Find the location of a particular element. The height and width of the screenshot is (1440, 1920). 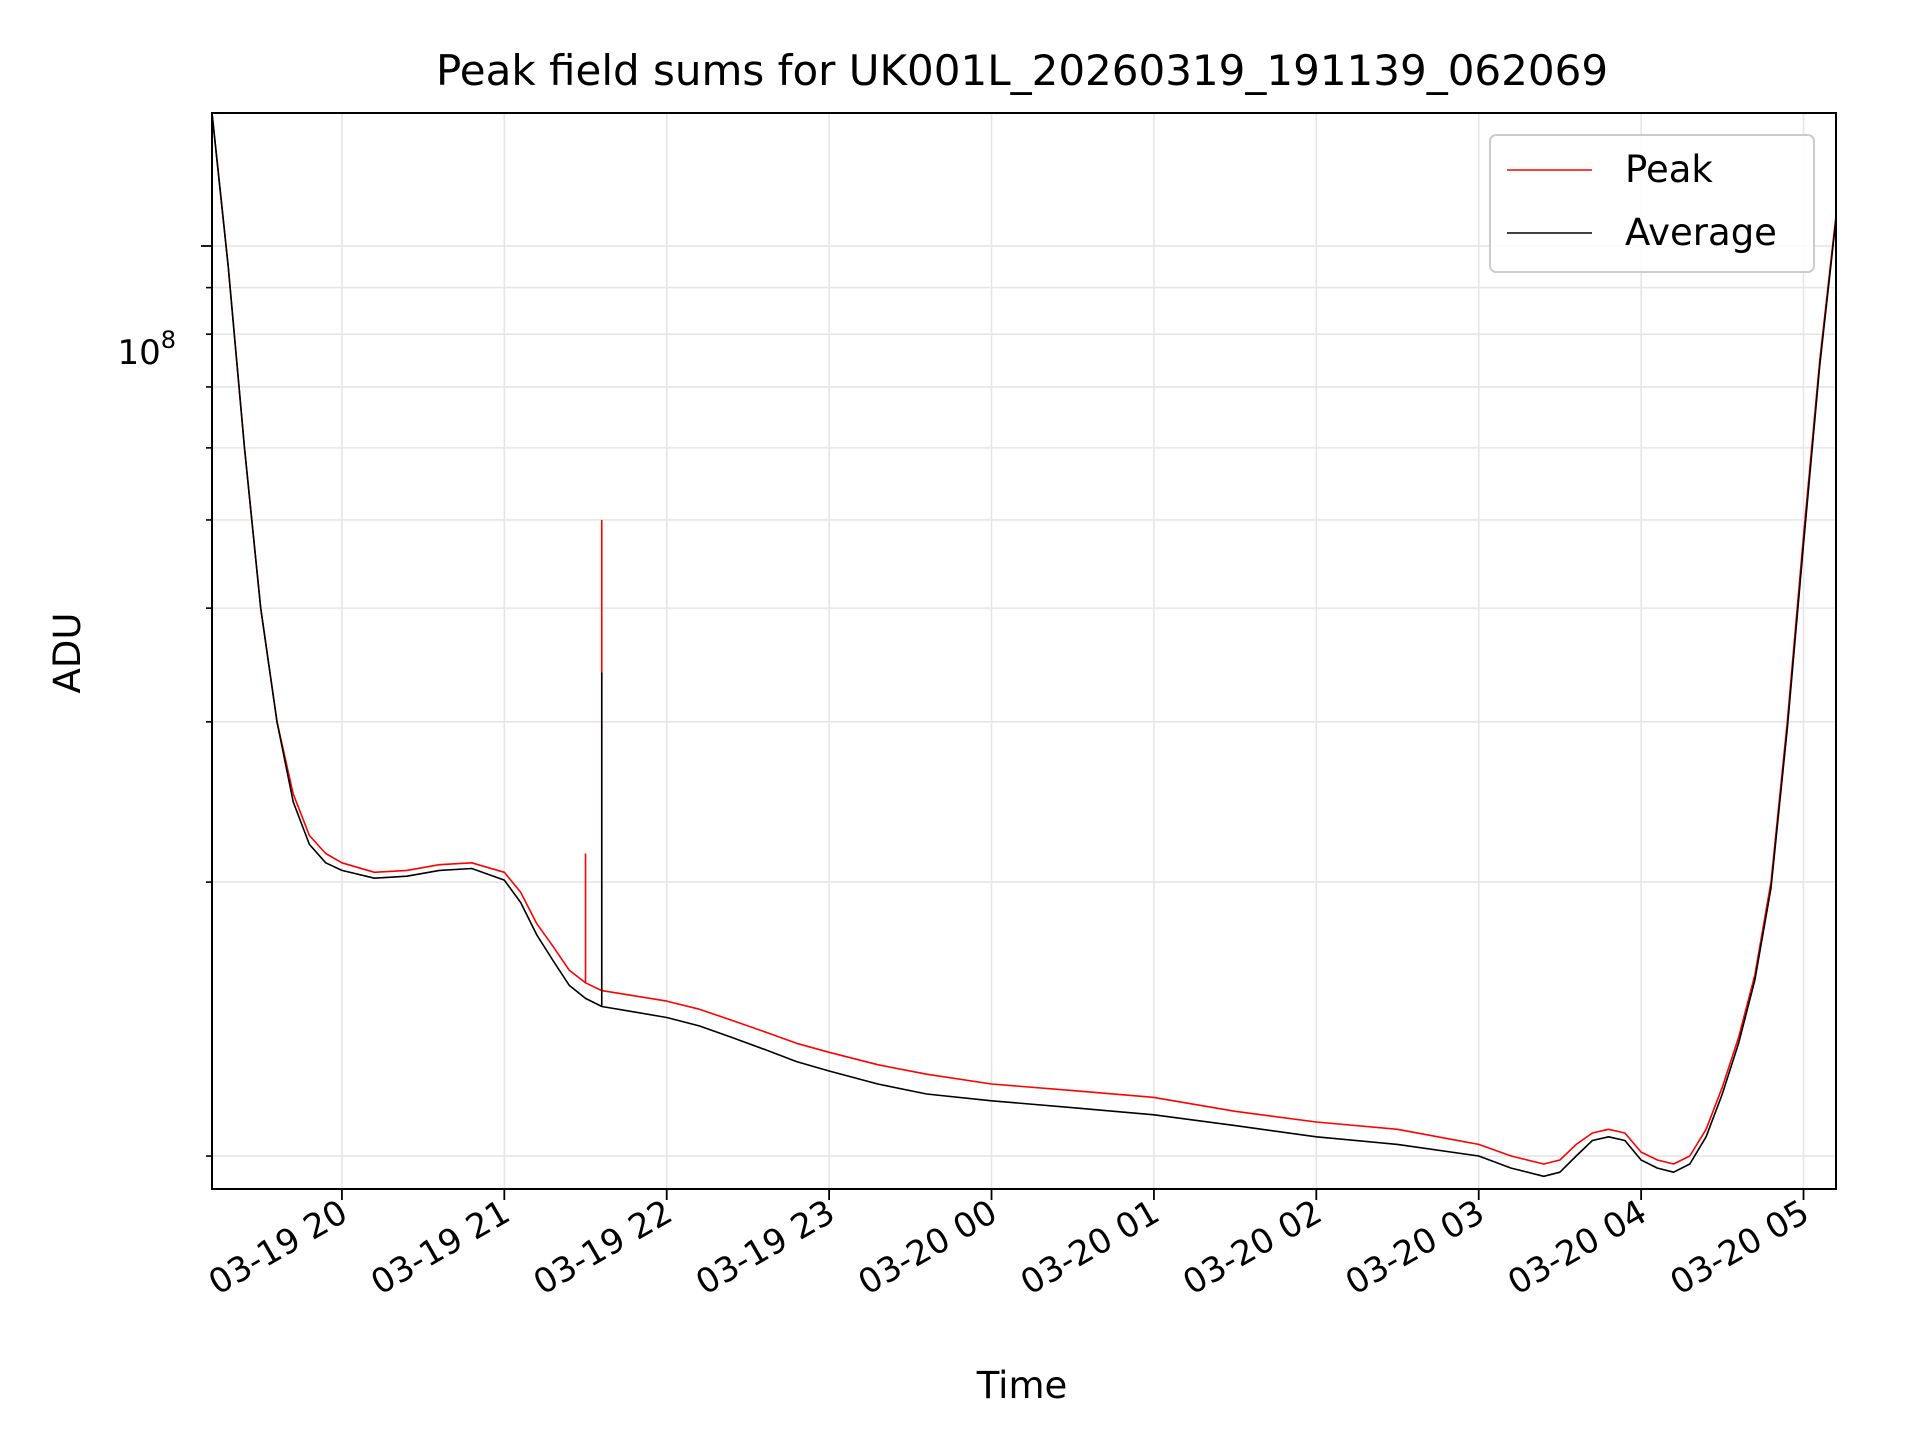

y-tick-label-1e8: 108 is located at coordinates (146, 349).